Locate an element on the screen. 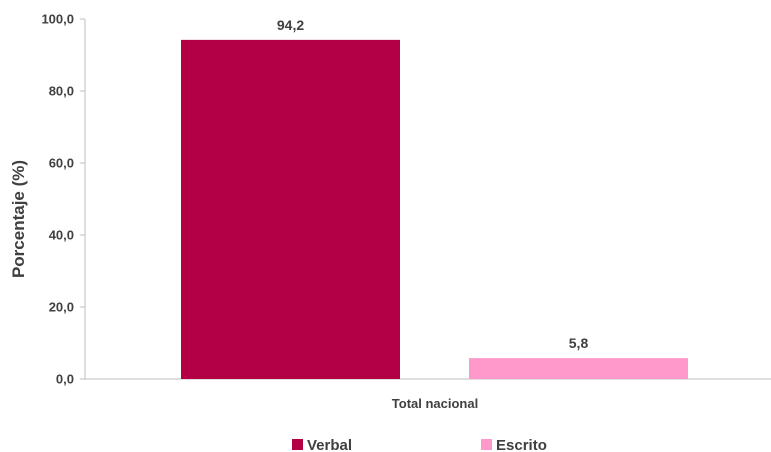 This screenshot has height=452, width=771. x-category-label: Total nacional is located at coordinates (435, 403).